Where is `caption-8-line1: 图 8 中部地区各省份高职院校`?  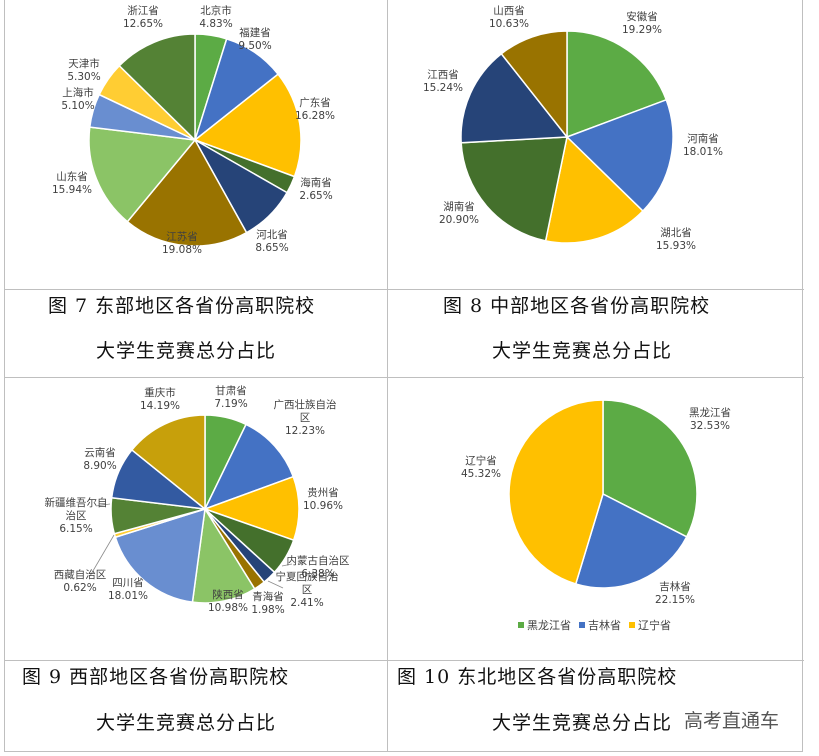
caption-8-line1: 图 8 中部地区各省份高职院校 is located at coordinates (577, 306).